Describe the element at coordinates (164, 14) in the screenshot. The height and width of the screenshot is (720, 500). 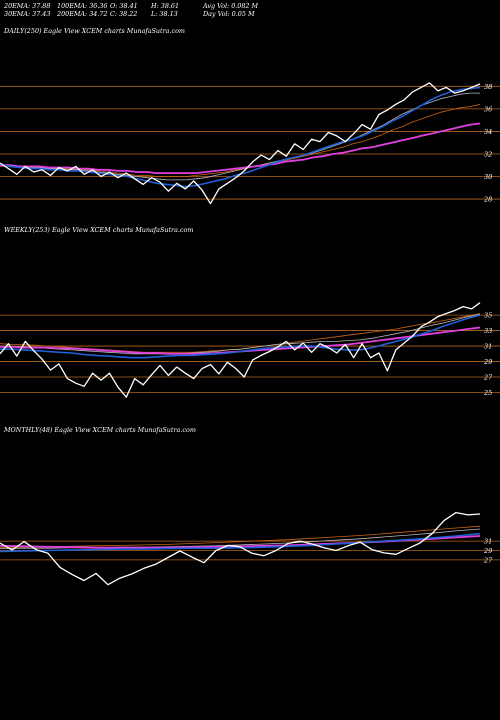
I see `low-value: L: 38.13` at that location.